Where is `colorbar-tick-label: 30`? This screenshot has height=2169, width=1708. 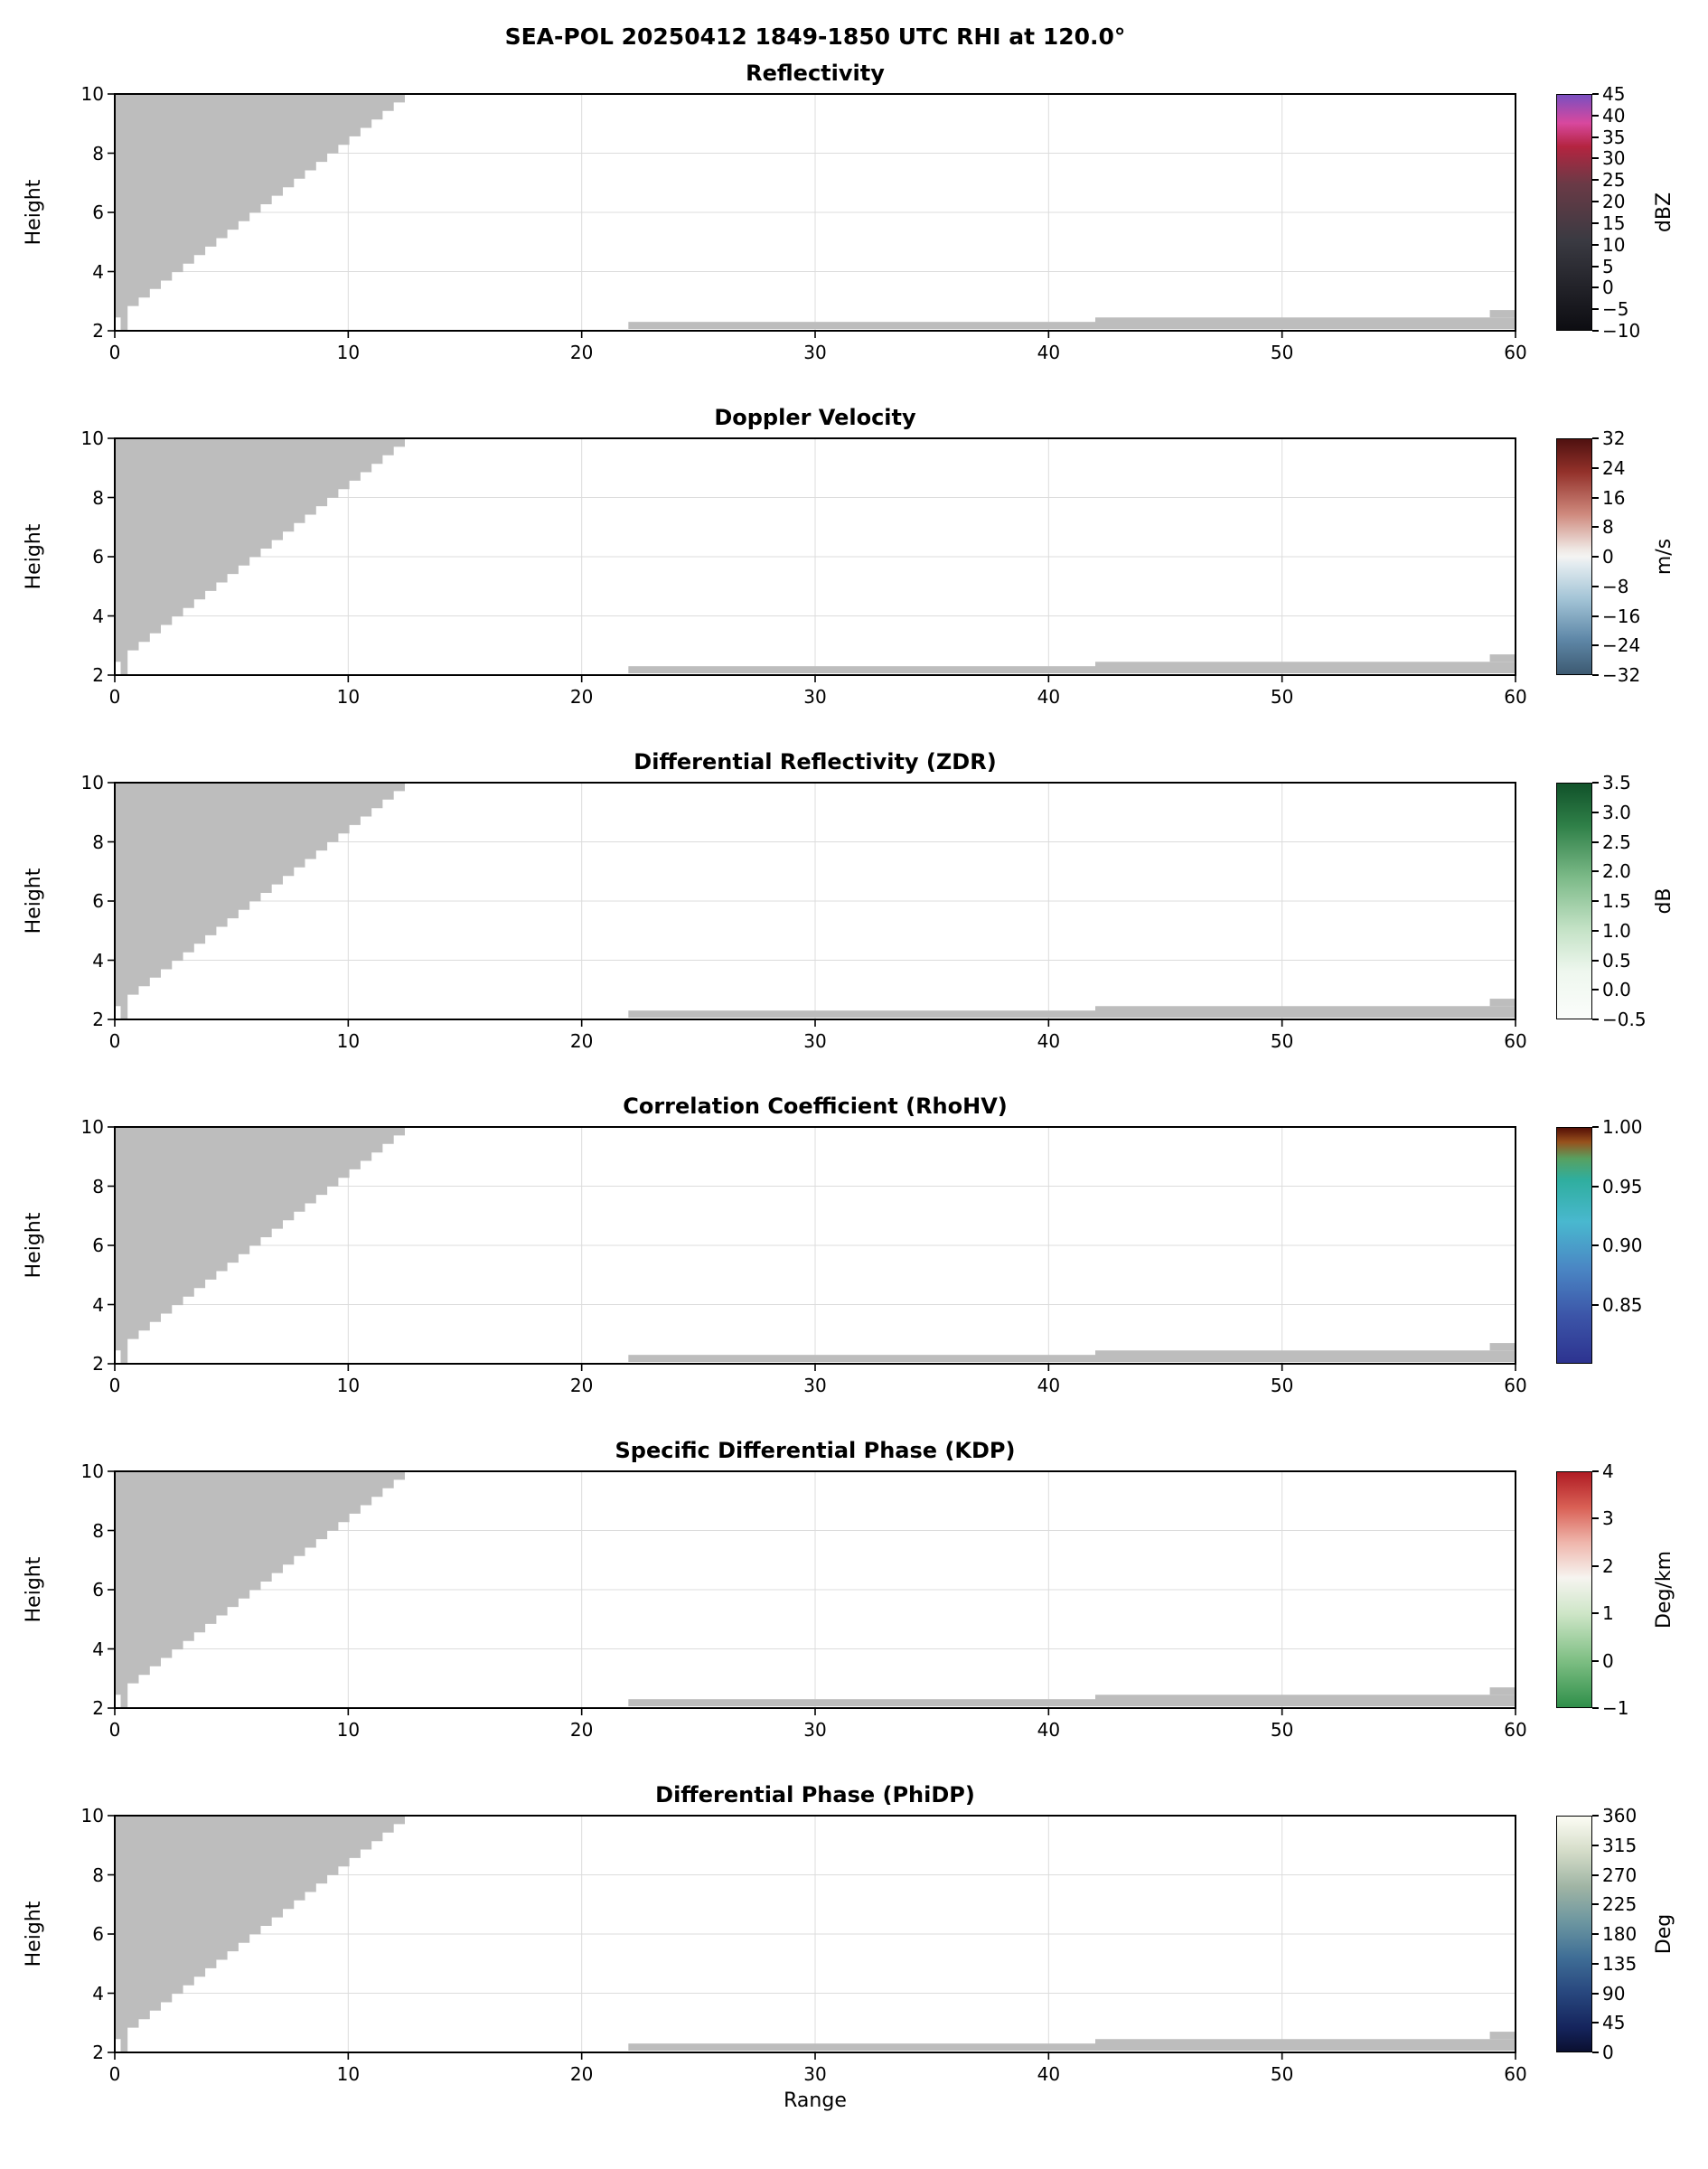
colorbar-tick-label: 30 is located at coordinates (1614, 158).